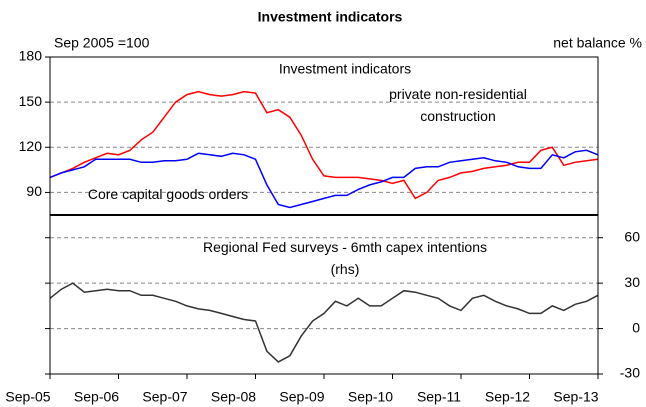  Describe the element at coordinates (31, 146) in the screenshot. I see `y-tick-label: 120` at that location.